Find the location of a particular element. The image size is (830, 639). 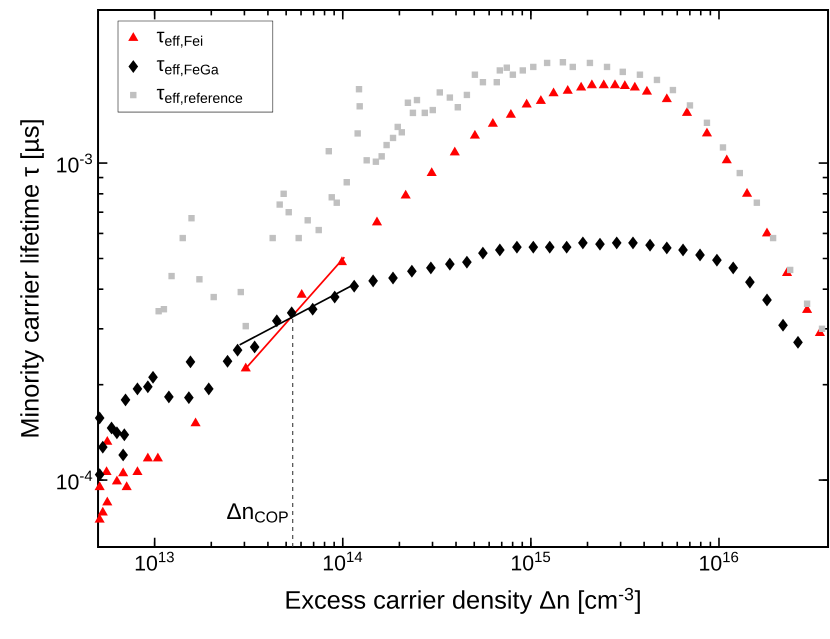

legend-label: $\text{τ}_{\text{eff,FeGa}}$ is located at coordinates (187, 68).